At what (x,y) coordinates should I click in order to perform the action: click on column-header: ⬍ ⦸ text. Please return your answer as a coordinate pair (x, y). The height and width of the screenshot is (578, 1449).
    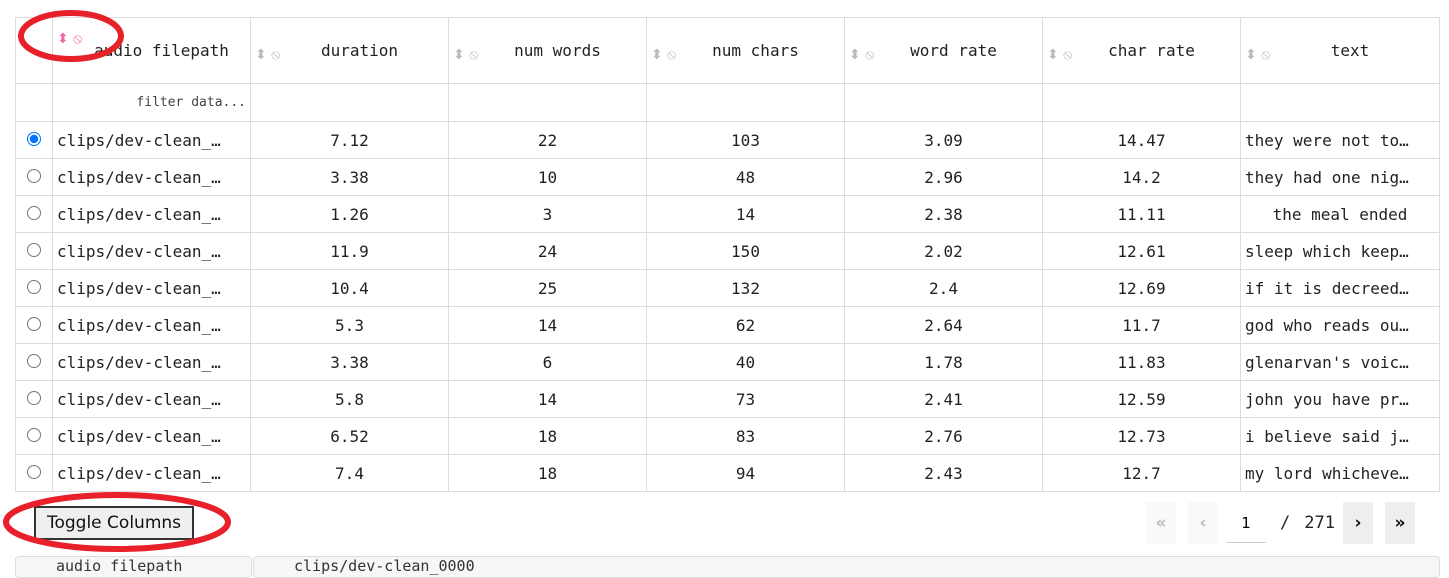
    Looking at the image, I should click on (1340, 50).